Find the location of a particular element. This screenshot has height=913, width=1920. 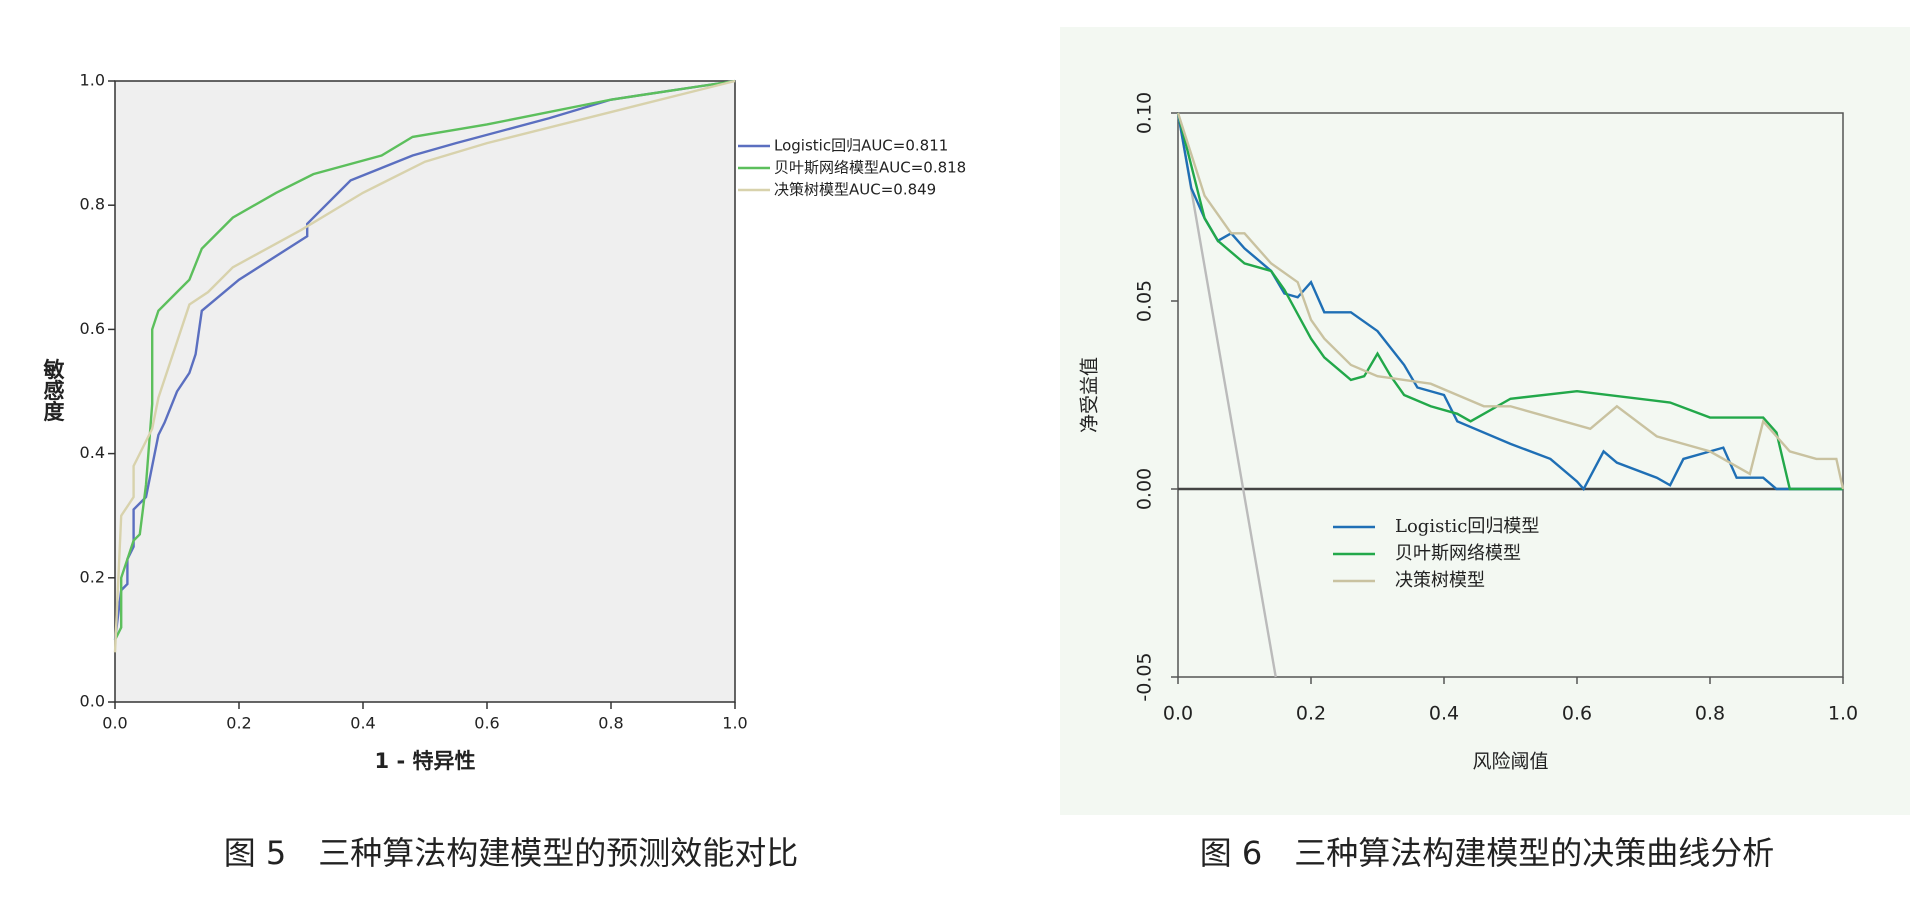

y-tick-label: 0.0 is located at coordinates (92, 701).